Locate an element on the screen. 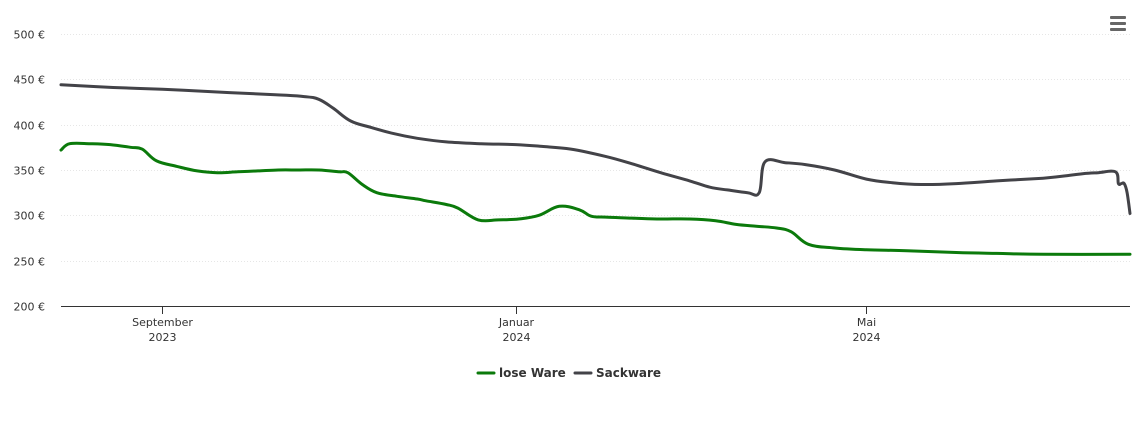 This screenshot has height=434, width=1140. legend-label: lose Ware is located at coordinates (532, 373).